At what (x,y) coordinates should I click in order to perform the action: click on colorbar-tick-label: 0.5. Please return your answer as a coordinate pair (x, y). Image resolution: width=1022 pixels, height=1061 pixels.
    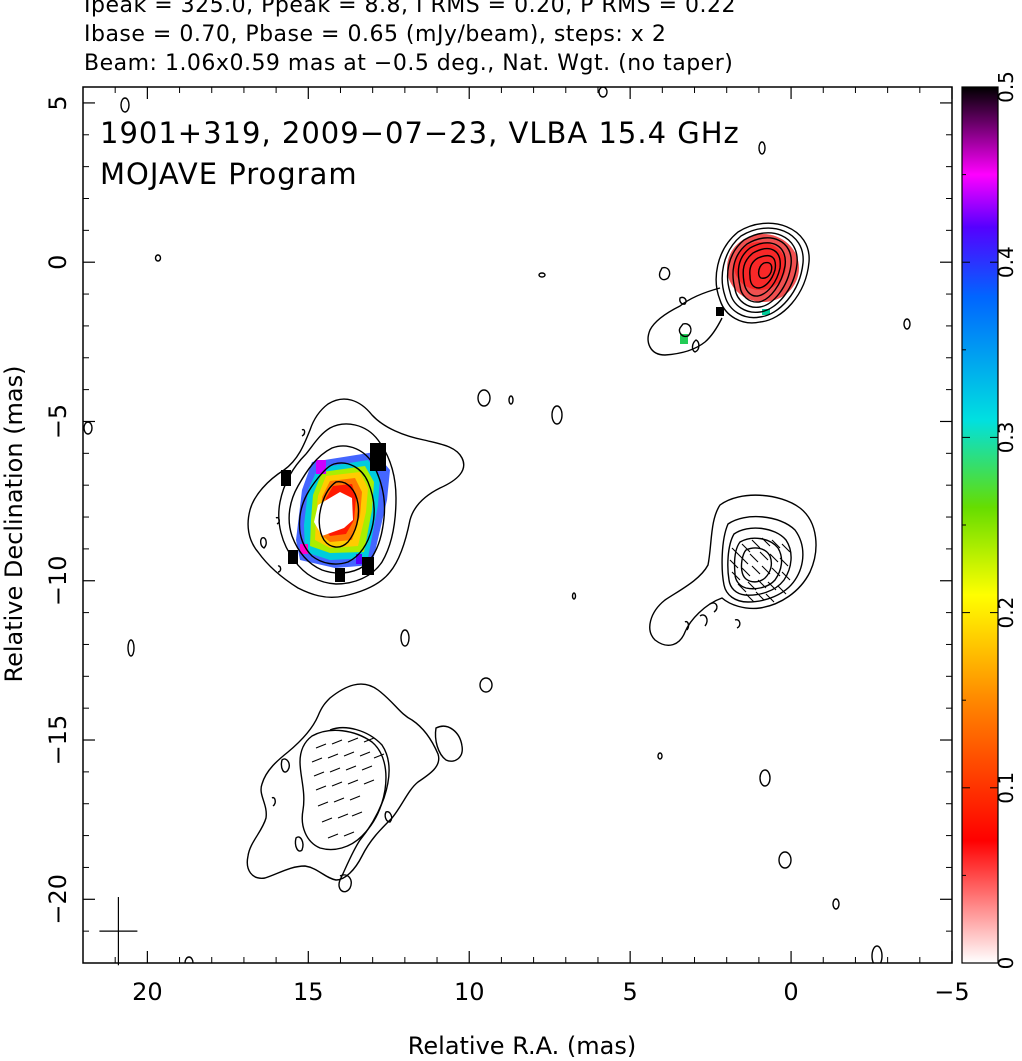
    Looking at the image, I should click on (1006, 87).